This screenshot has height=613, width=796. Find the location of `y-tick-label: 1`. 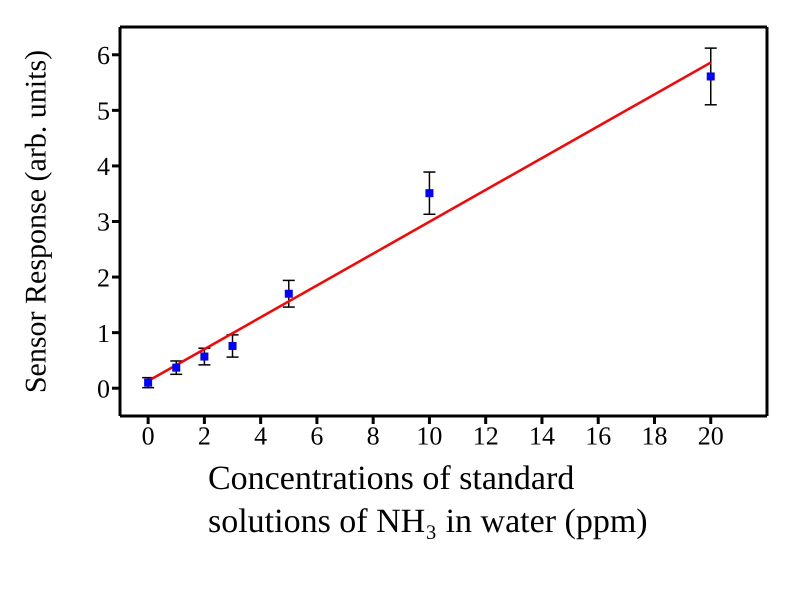

y-tick-label: 1 is located at coordinates (103, 333).